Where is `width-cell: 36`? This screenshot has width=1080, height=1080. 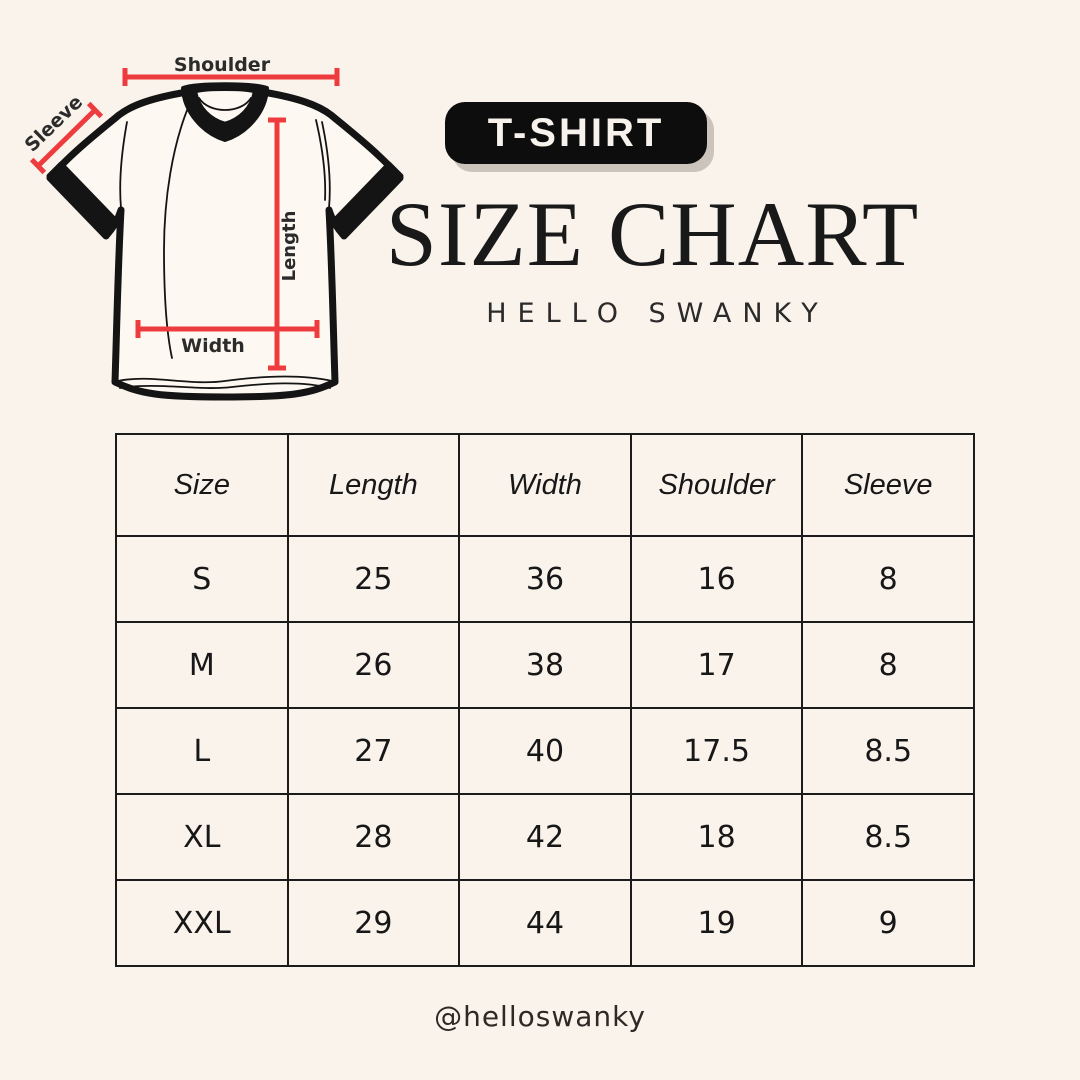 width-cell: 36 is located at coordinates (545, 579).